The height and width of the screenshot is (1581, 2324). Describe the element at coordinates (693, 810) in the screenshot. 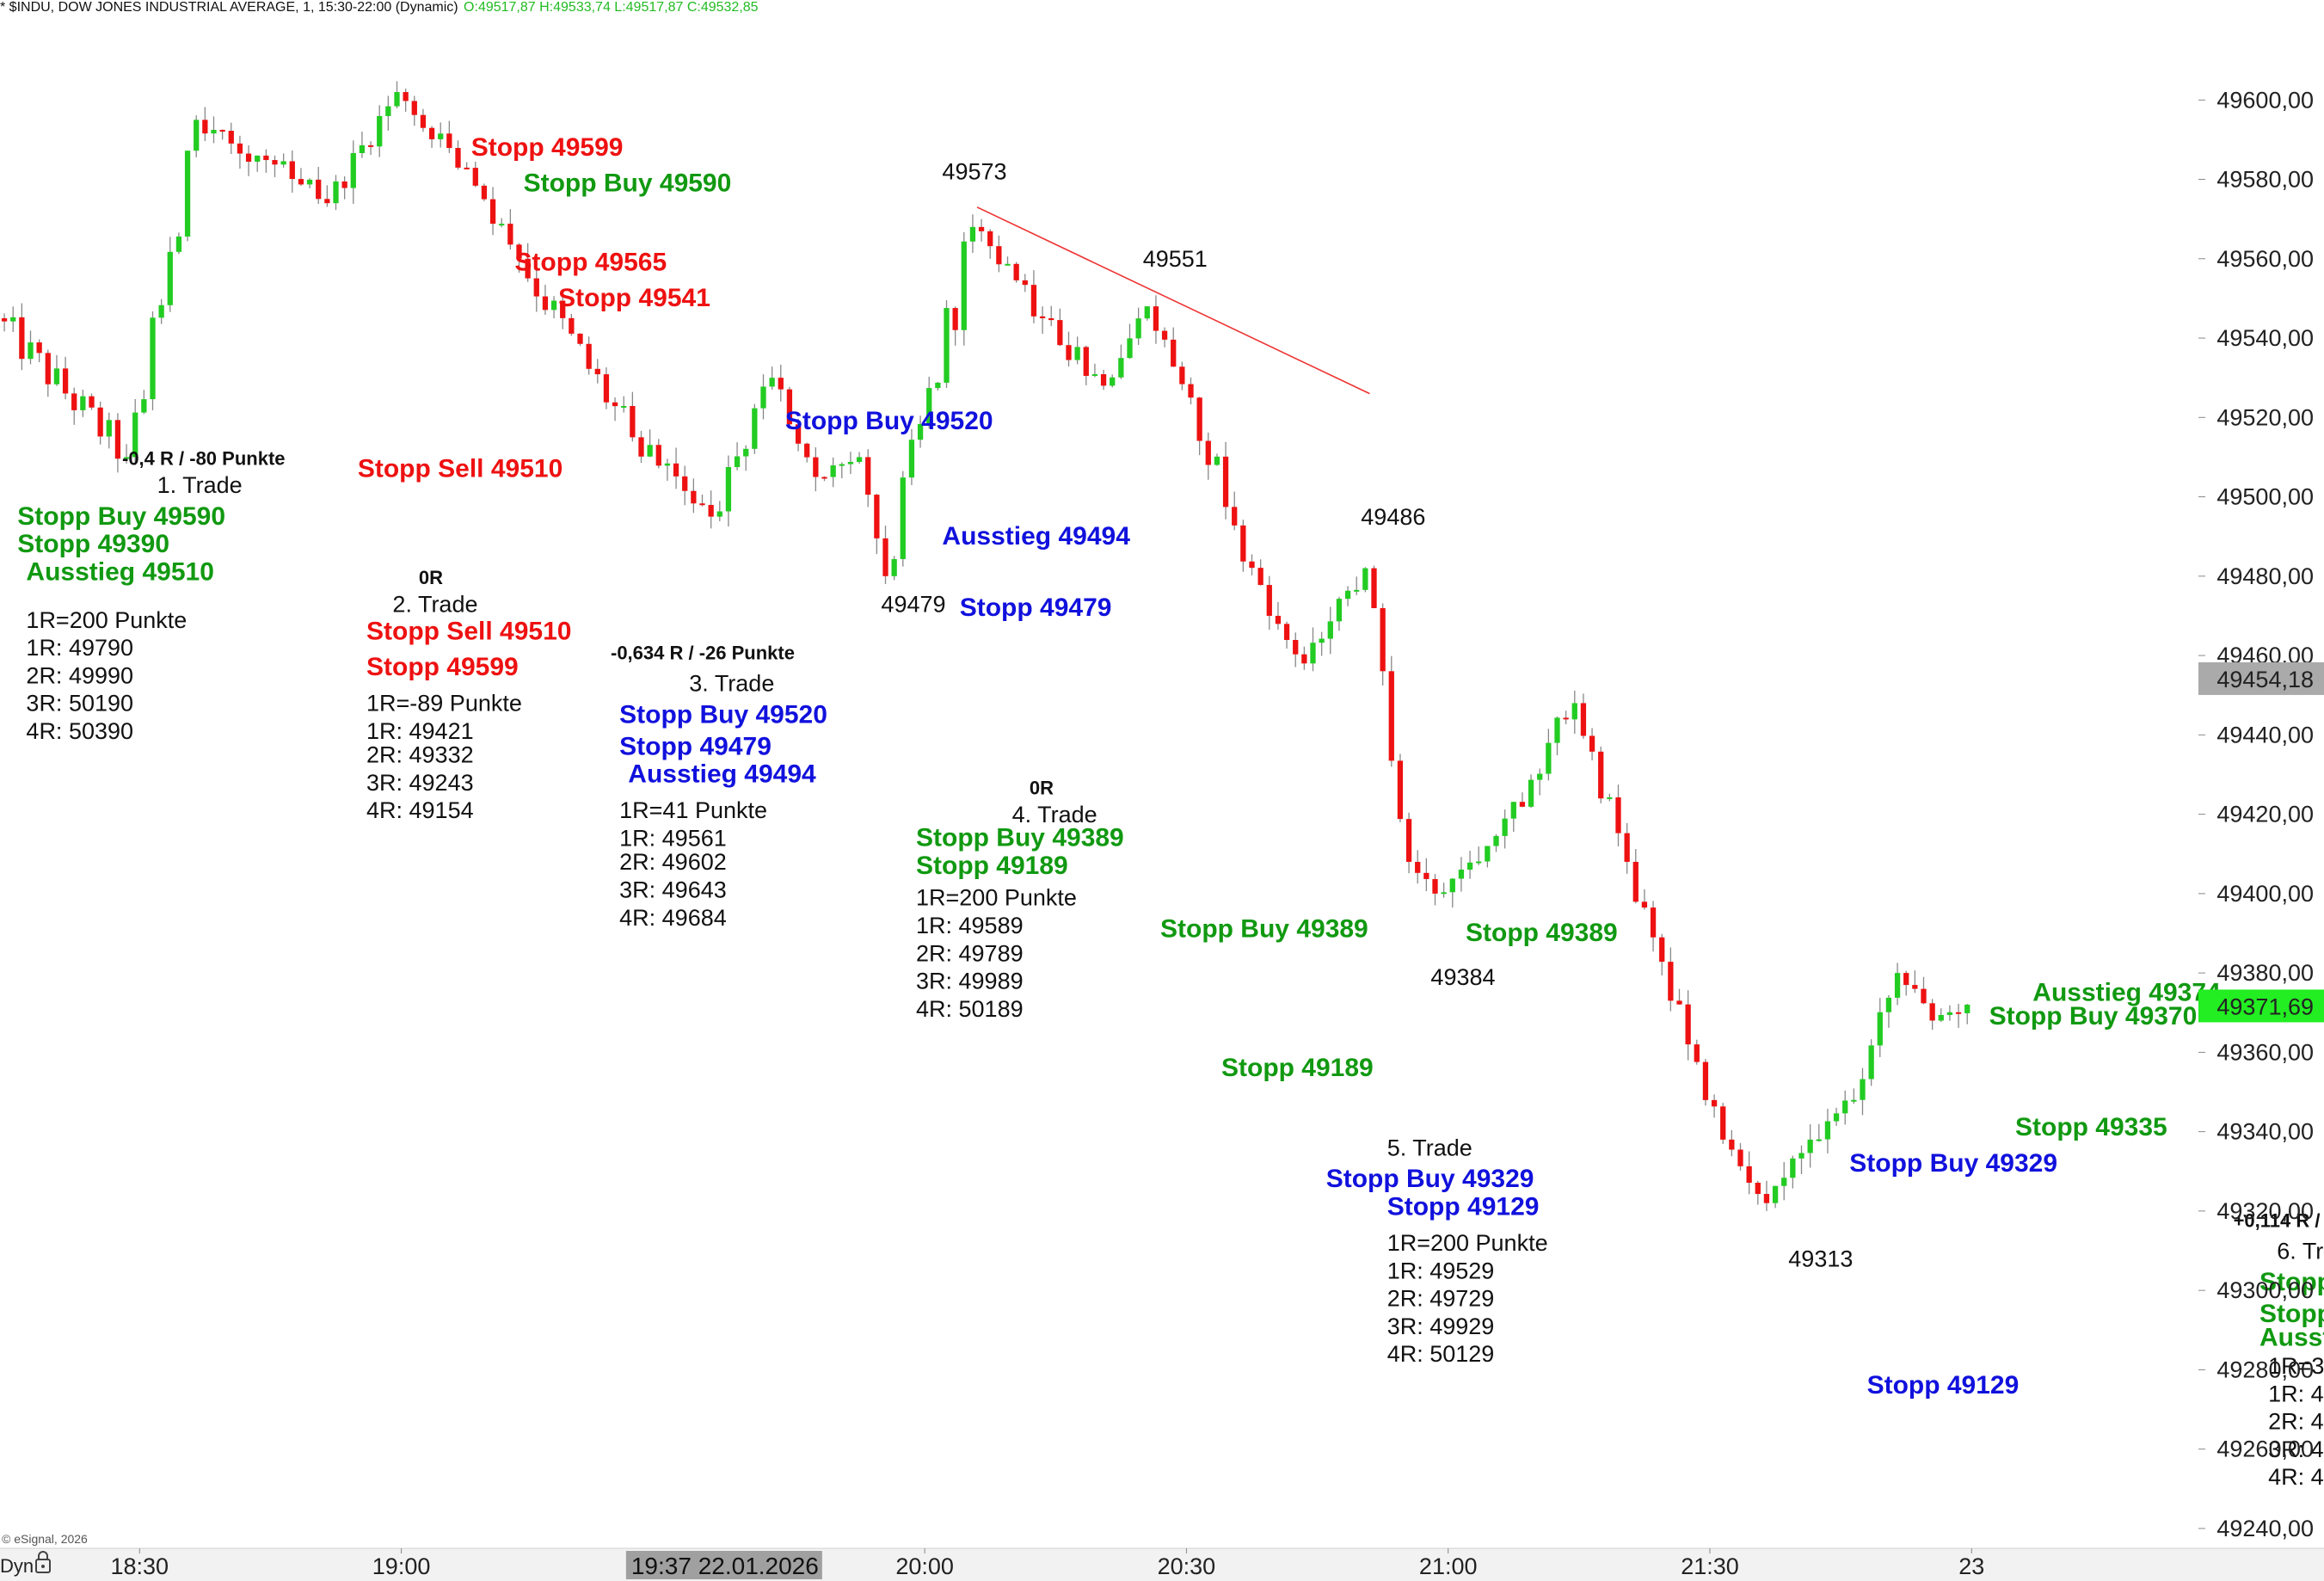

I see `trade-annotation: 1R=41 Punkte` at that location.